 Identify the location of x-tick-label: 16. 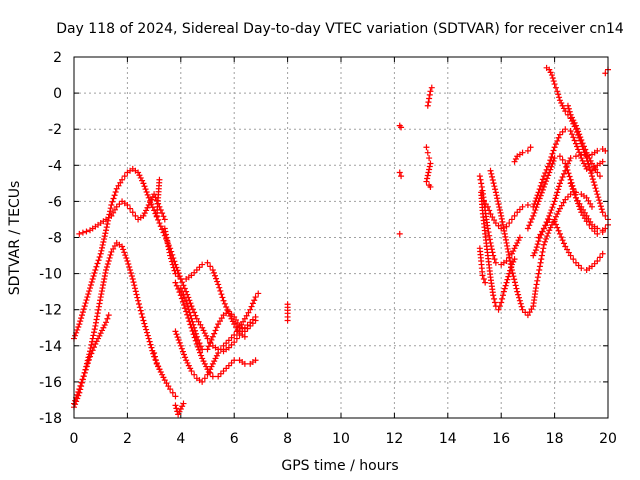
(501, 439).